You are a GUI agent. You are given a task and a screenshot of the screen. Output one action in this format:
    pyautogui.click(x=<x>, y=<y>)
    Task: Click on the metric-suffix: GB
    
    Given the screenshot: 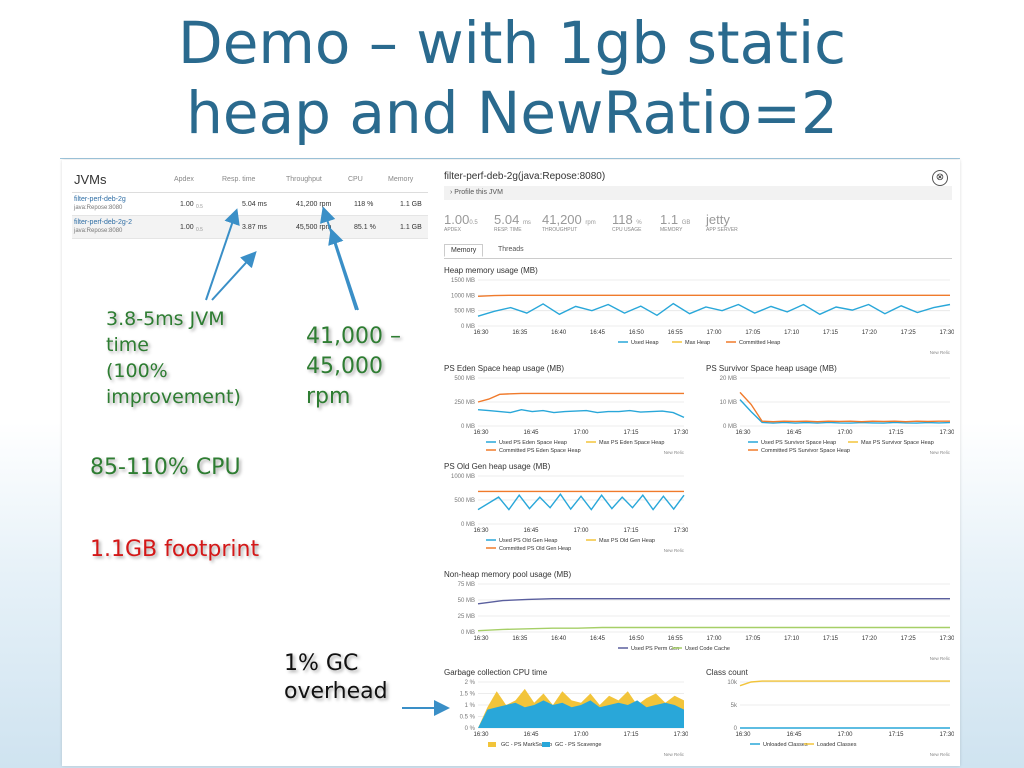 What is the action you would take?
    pyautogui.click(x=686, y=223)
    